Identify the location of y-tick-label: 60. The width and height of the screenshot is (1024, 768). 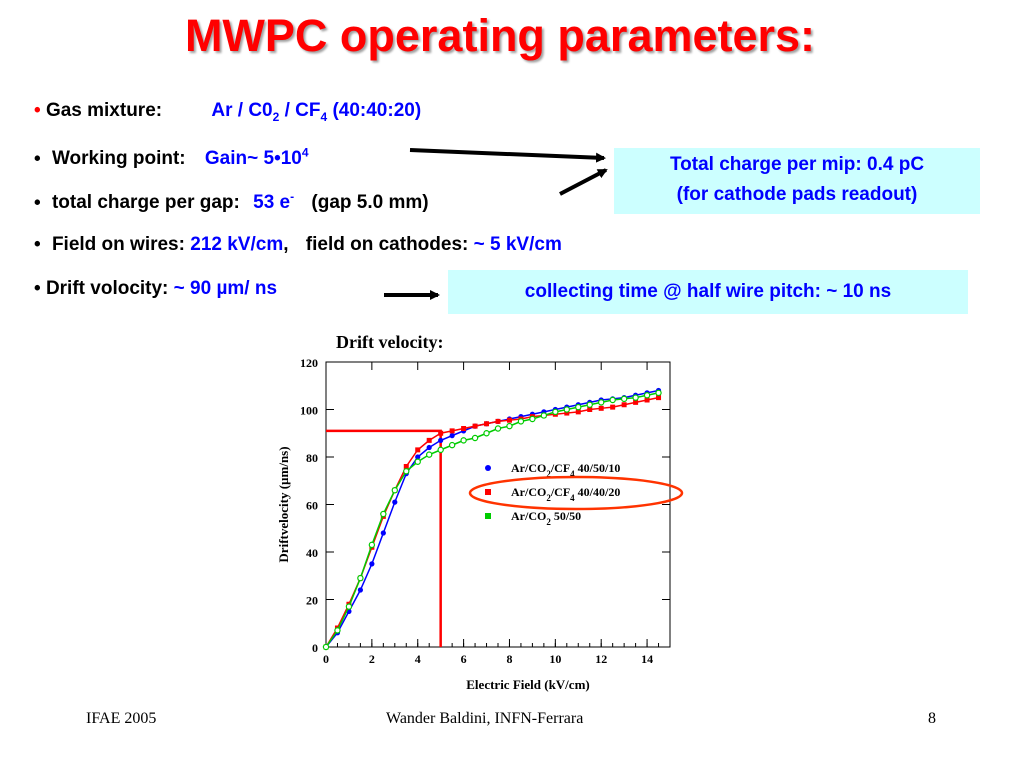
(312, 506).